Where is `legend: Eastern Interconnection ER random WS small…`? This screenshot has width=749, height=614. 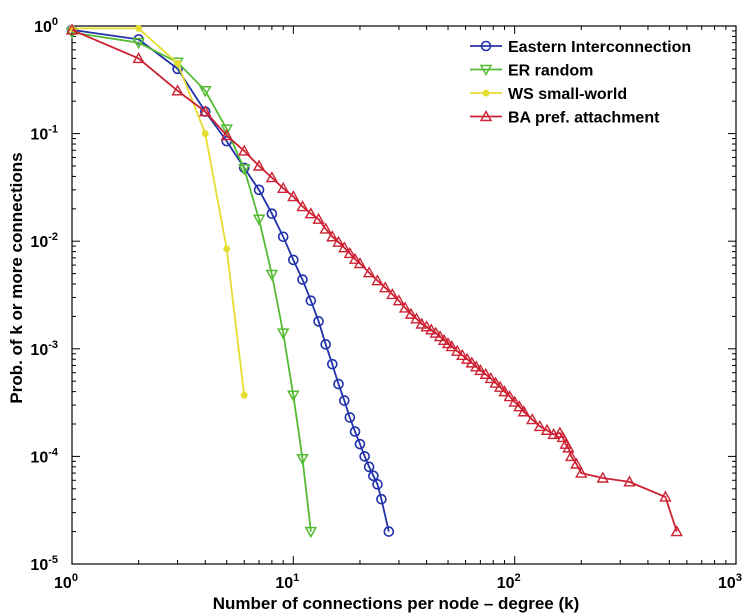
legend: Eastern Interconnection ER random WS small… is located at coordinates (580, 83).